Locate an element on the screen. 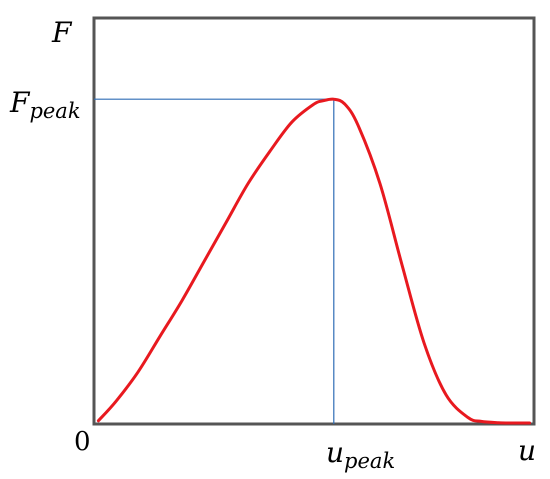 The height and width of the screenshot is (479, 550). y-peak-label: Fpeak is located at coordinates (45, 104).